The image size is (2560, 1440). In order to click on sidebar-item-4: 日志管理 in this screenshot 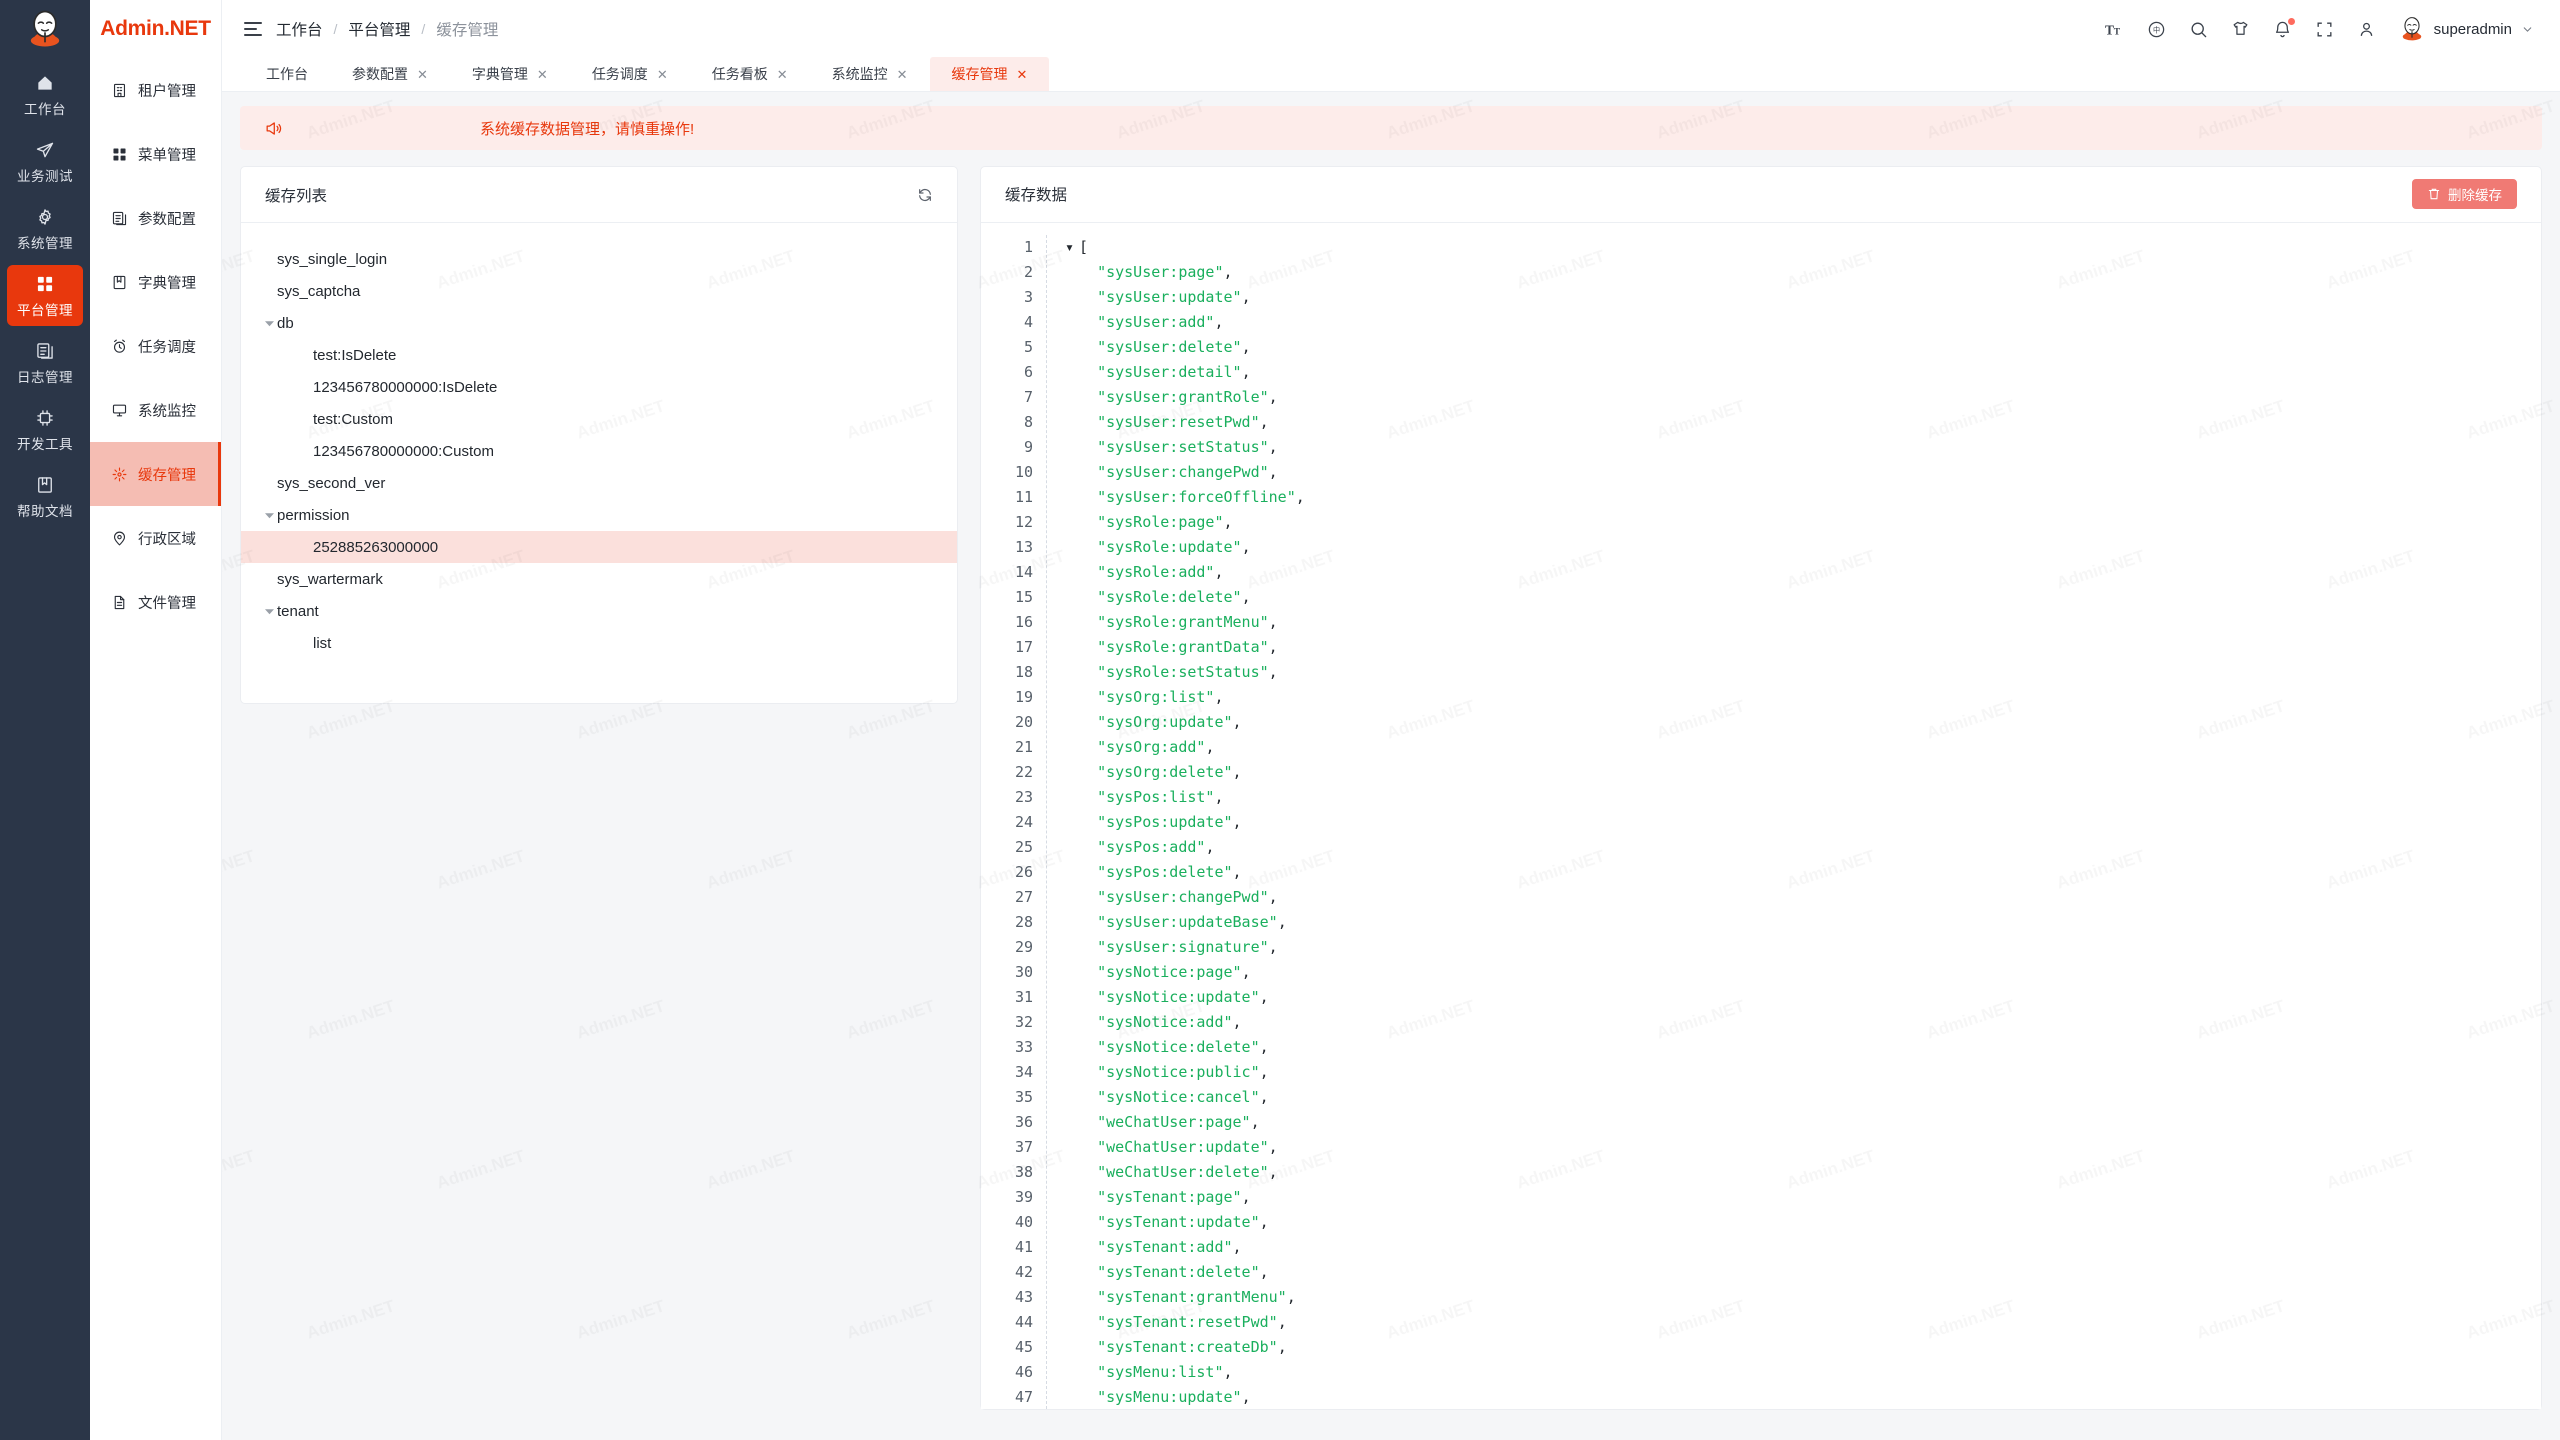, I will do `click(45, 362)`.